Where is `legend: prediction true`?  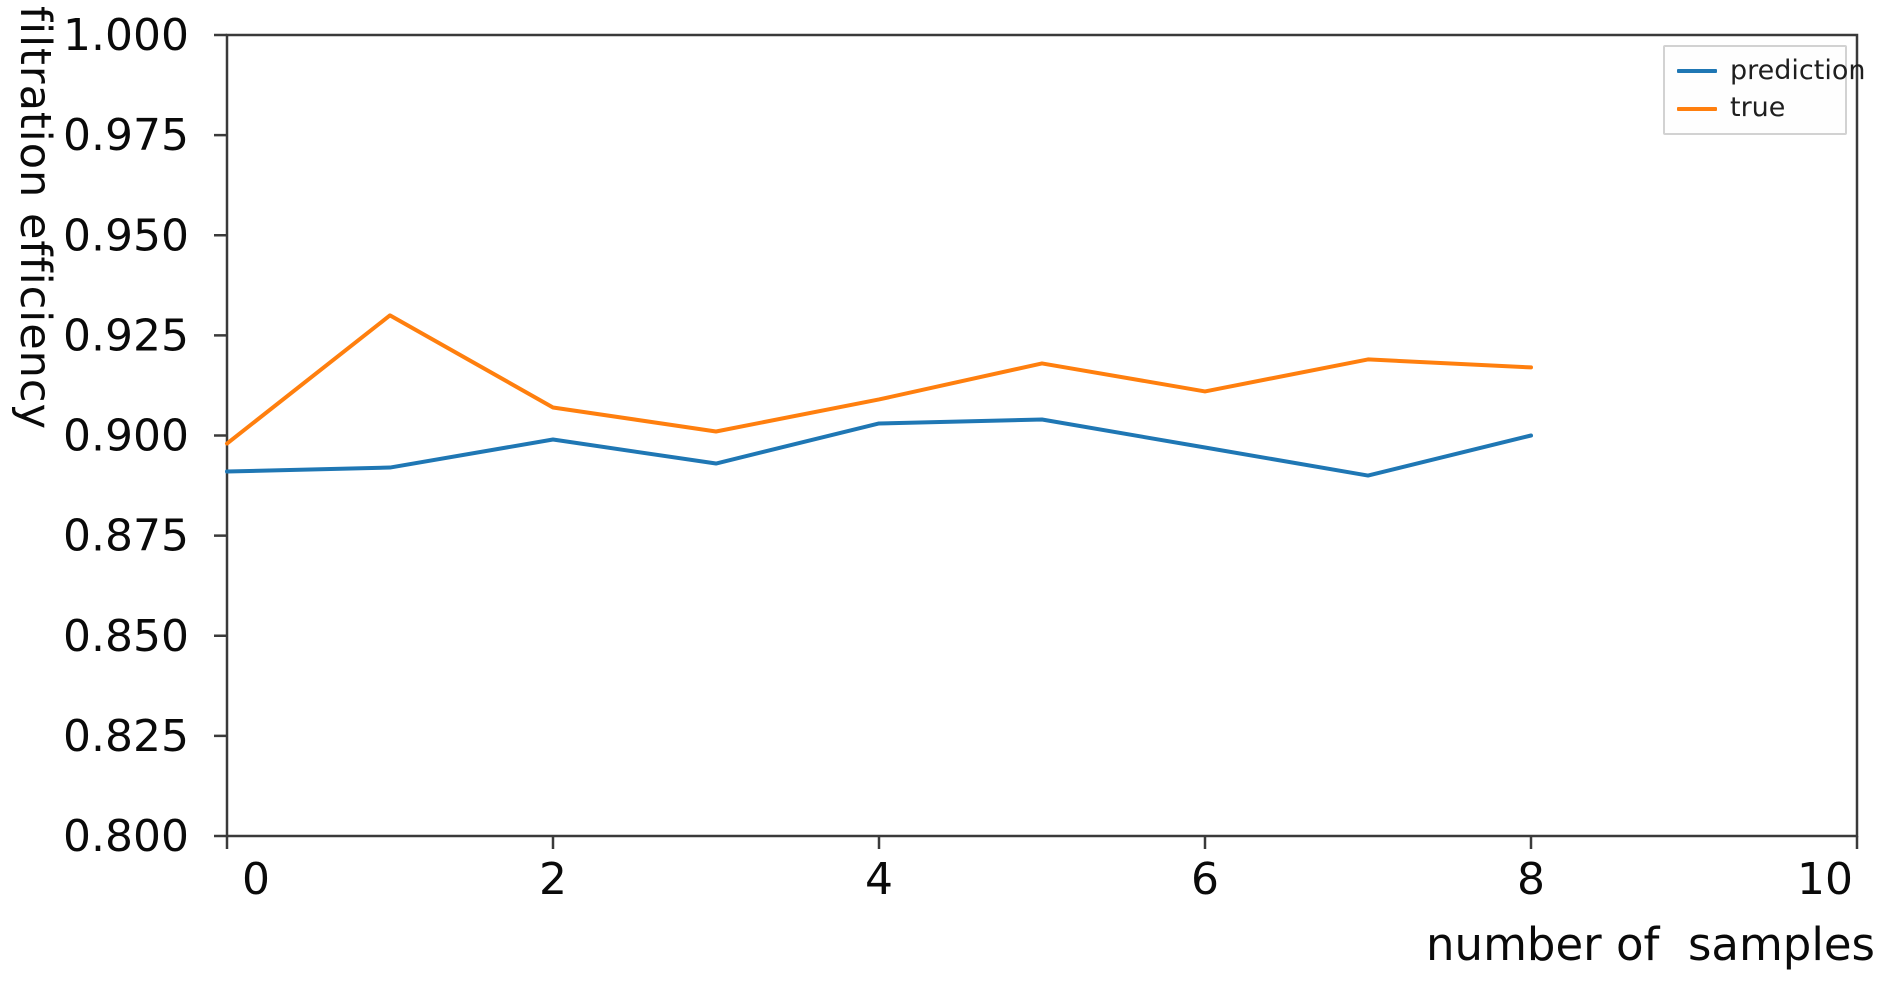 legend: prediction true is located at coordinates (1764, 90).